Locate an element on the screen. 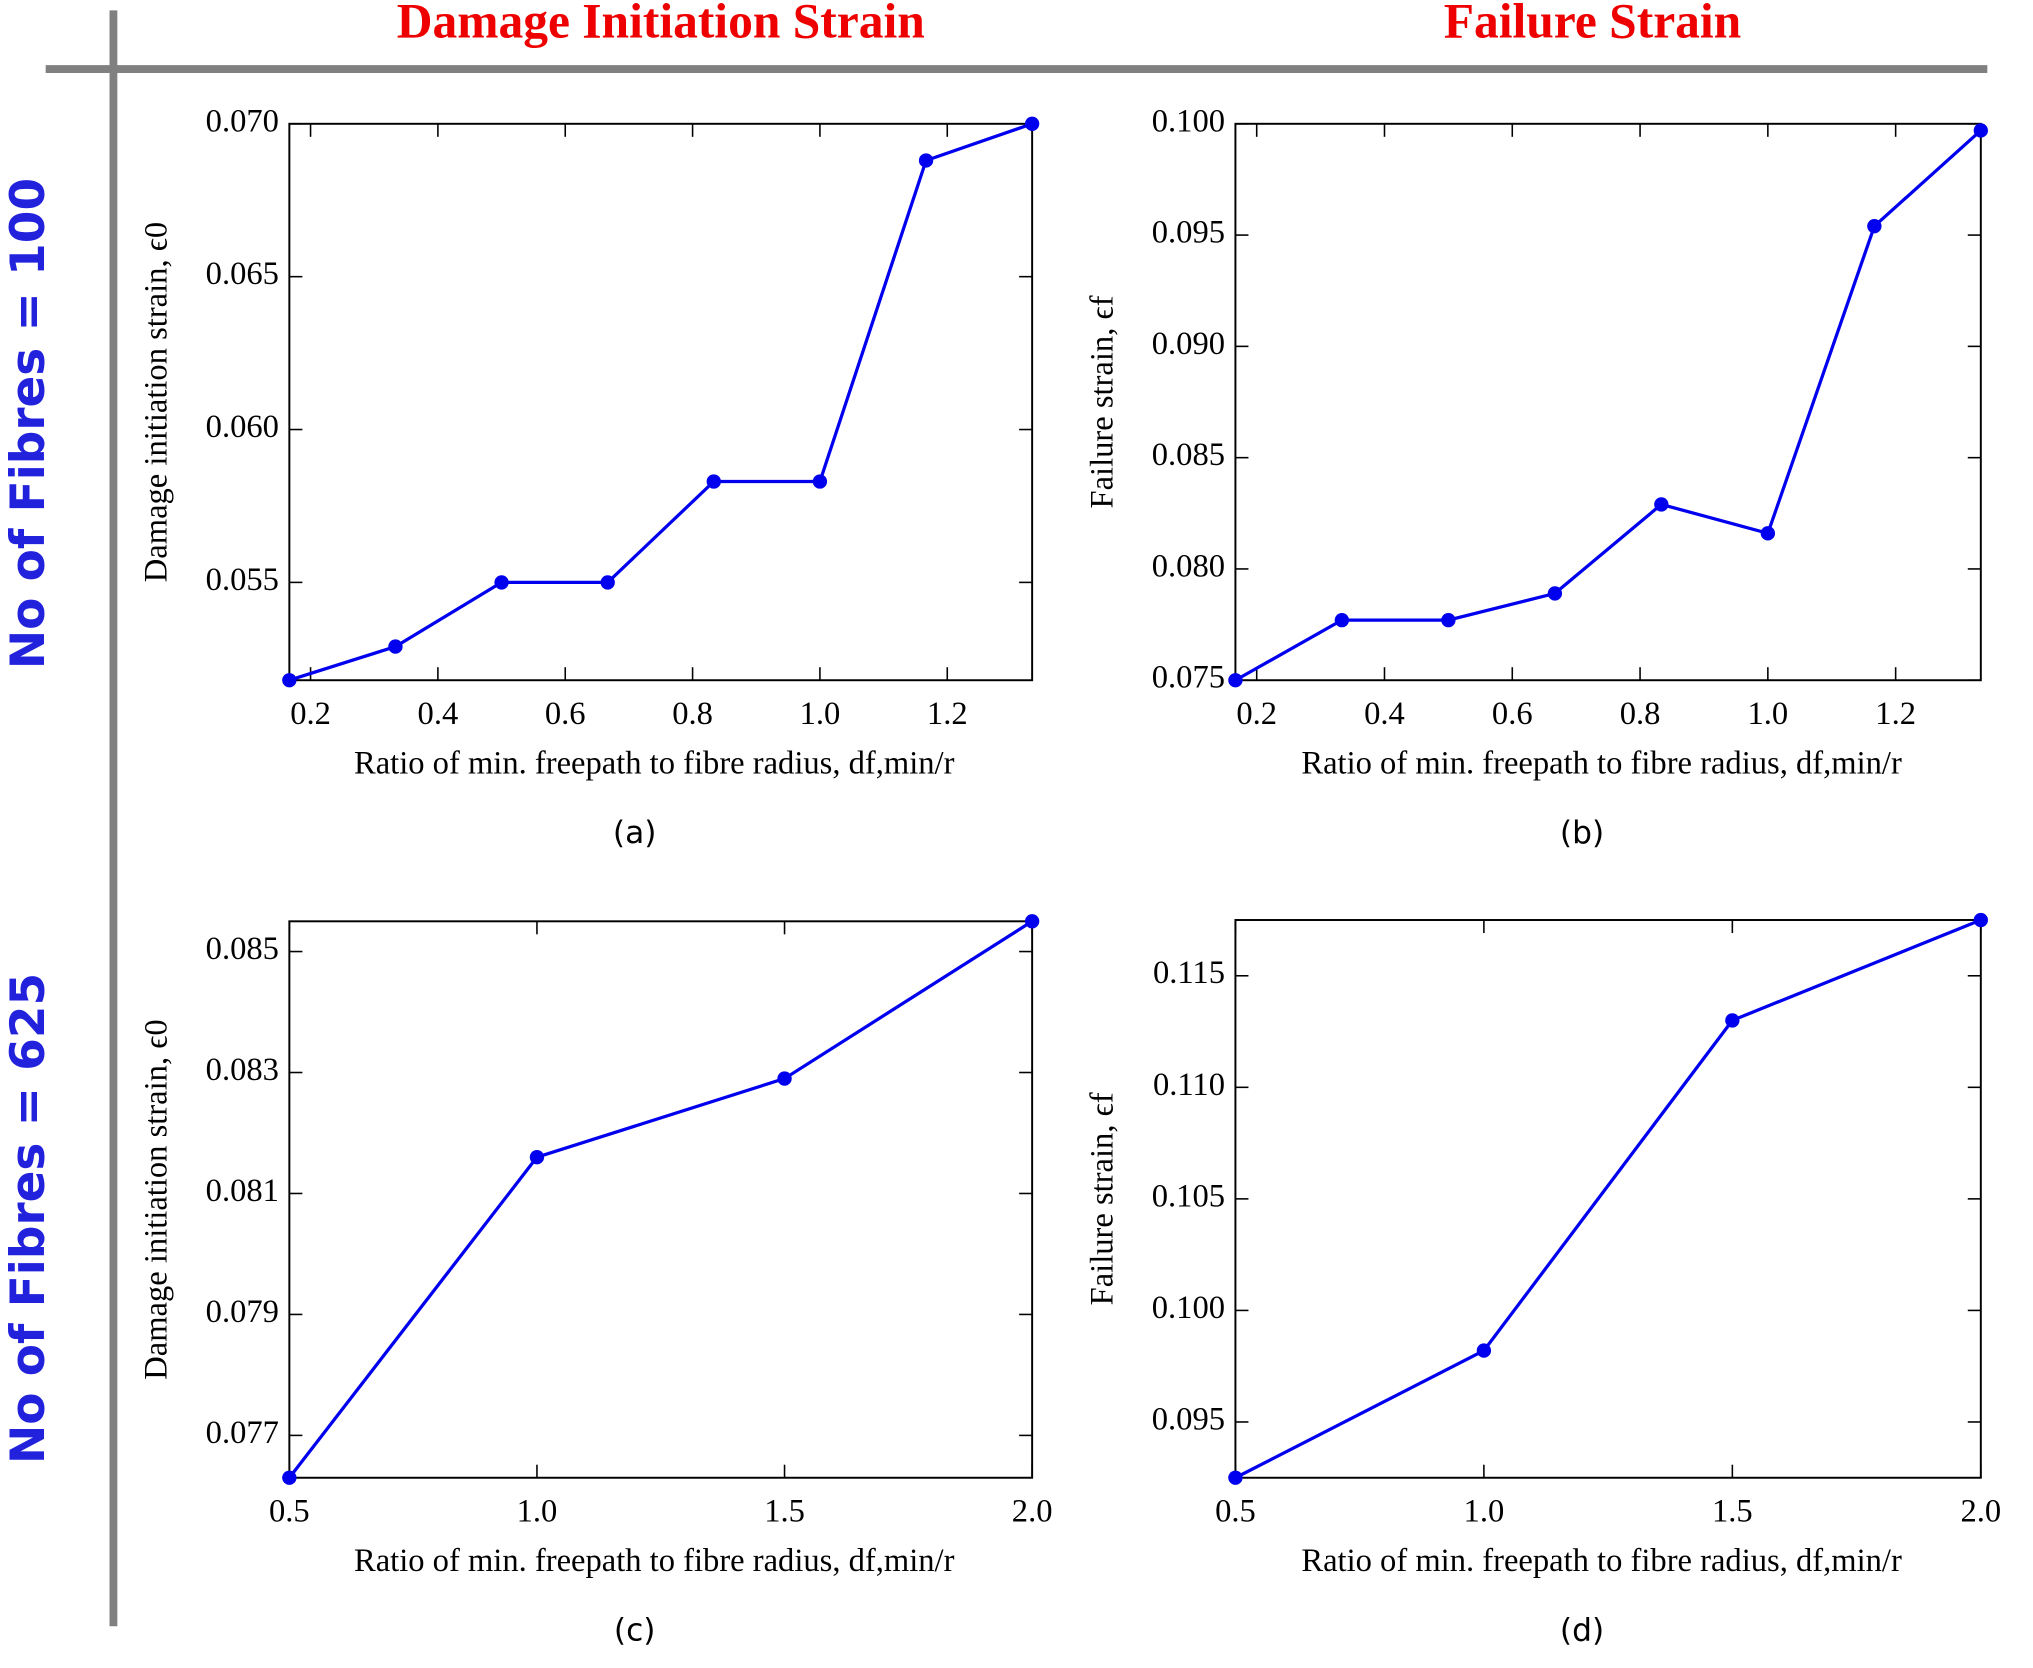 Image resolution: width=2033 pixels, height=1668 pixels. y-tick-label: 0.090 is located at coordinates (1188, 344).